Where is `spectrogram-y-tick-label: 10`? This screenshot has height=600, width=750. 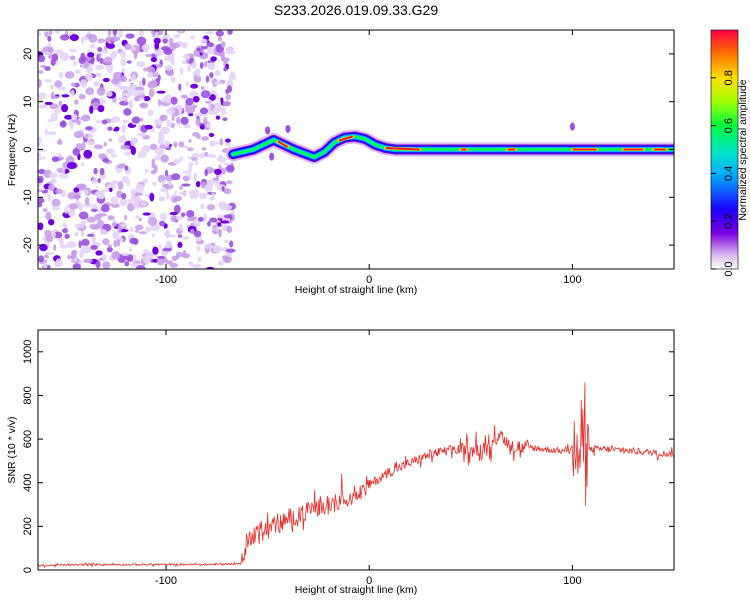
spectrogram-y-tick-label: 10 is located at coordinates (28, 102).